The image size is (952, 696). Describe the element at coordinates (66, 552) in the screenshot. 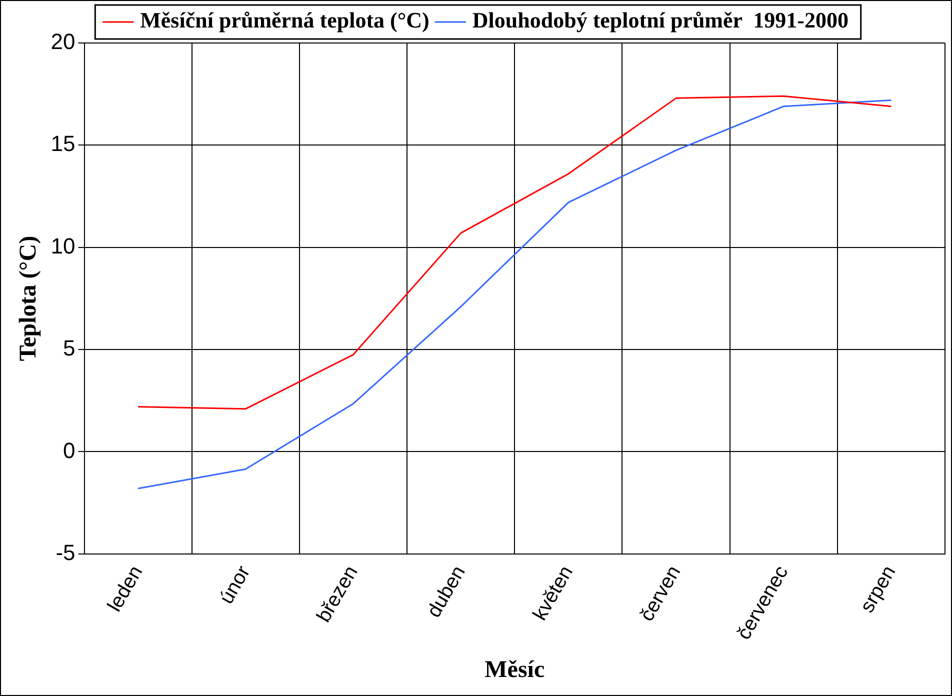

I see `y-tick-label: -5` at that location.